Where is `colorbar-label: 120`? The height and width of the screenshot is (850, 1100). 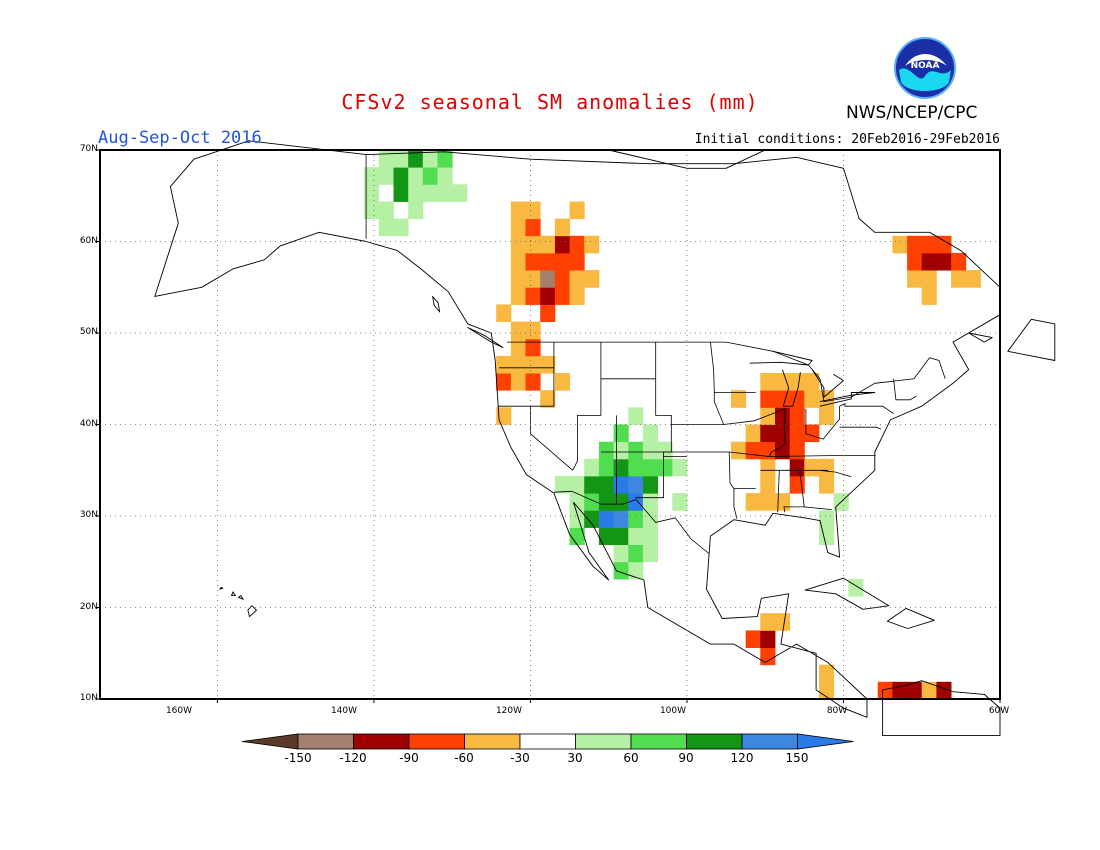
colorbar-label: 120 is located at coordinates (742, 758).